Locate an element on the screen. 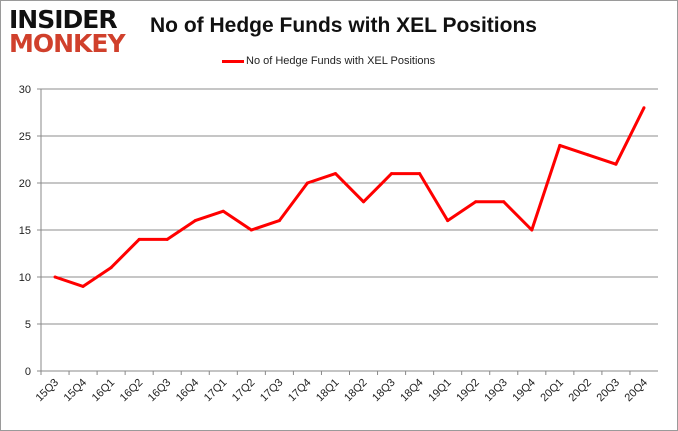 The image size is (678, 431). chart-title: No of Hedge Funds with XEL Positions is located at coordinates (343, 25).